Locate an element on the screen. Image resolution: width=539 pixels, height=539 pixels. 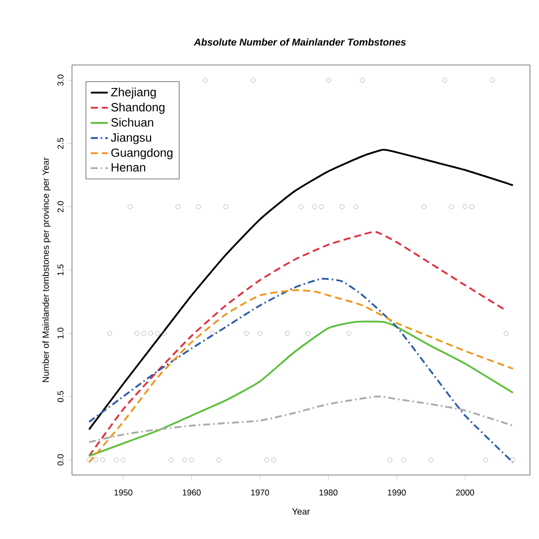
legend-label: Guangdong is located at coordinates (141, 154).